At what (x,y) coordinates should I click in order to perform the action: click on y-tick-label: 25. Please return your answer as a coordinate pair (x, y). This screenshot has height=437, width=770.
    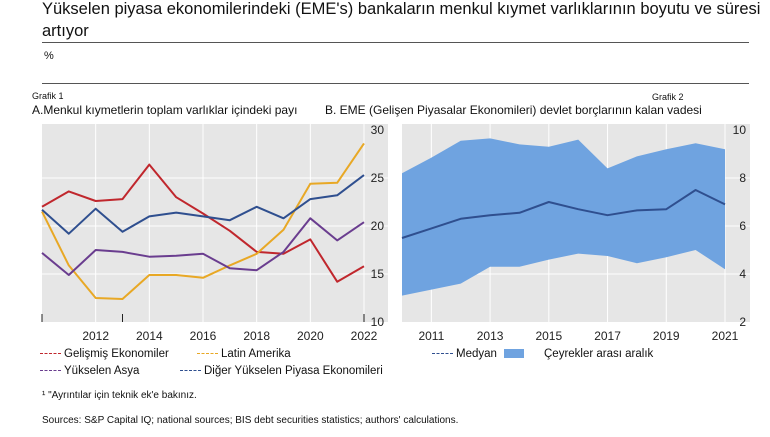
    Looking at the image, I should click on (378, 178).